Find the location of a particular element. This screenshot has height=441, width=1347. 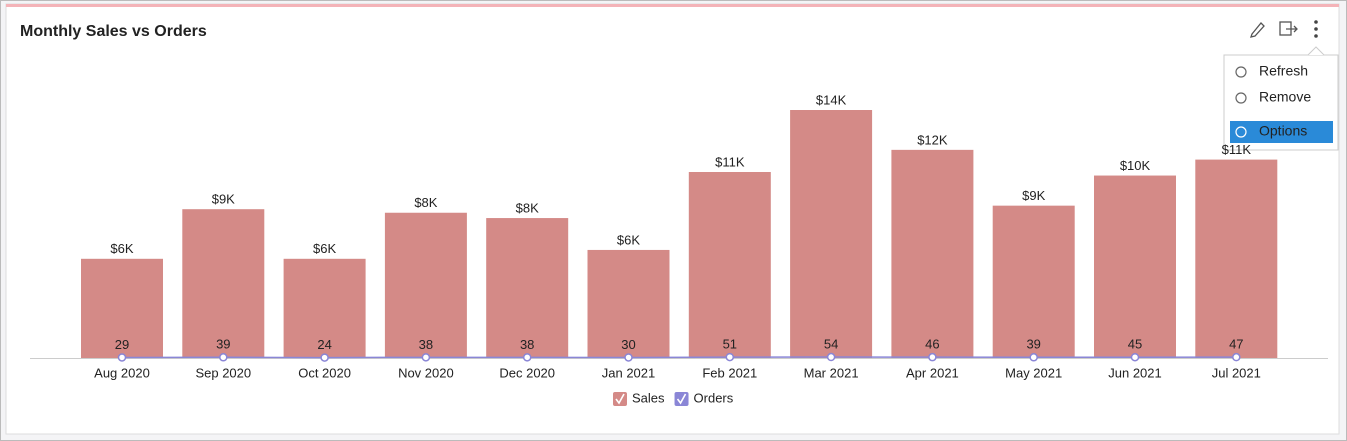

x-tick-label: Mar 2021 is located at coordinates (831, 372).